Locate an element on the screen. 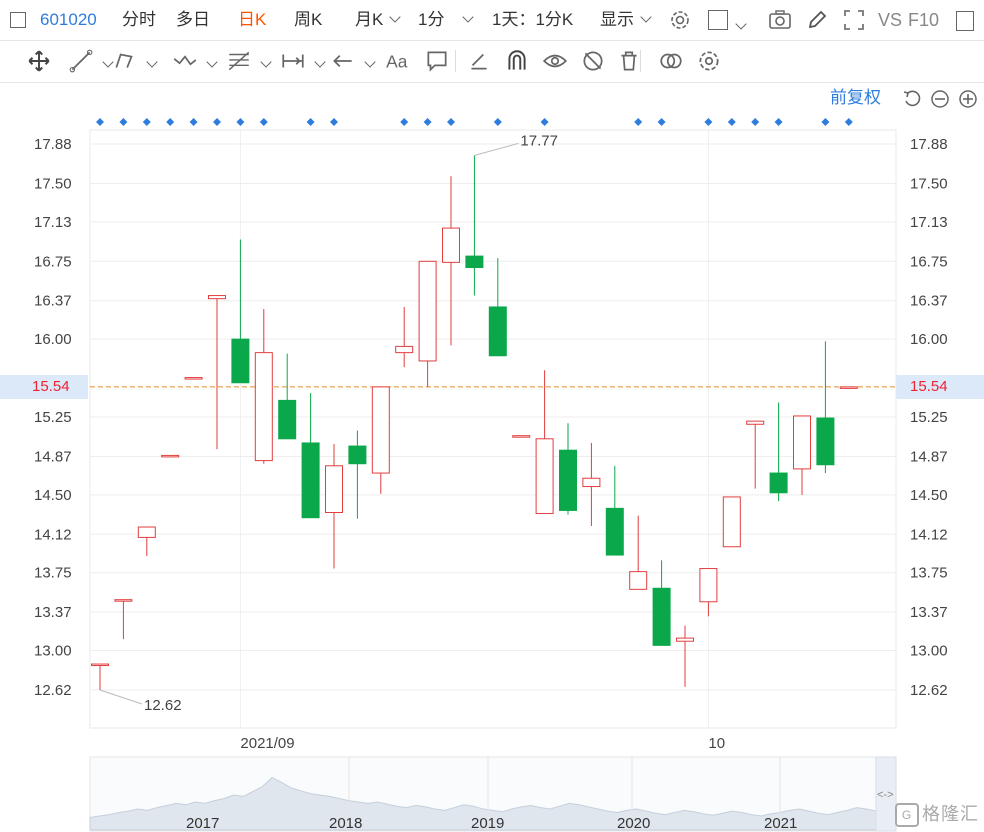 The image size is (984, 832). layout-icon is located at coordinates (718, 20).